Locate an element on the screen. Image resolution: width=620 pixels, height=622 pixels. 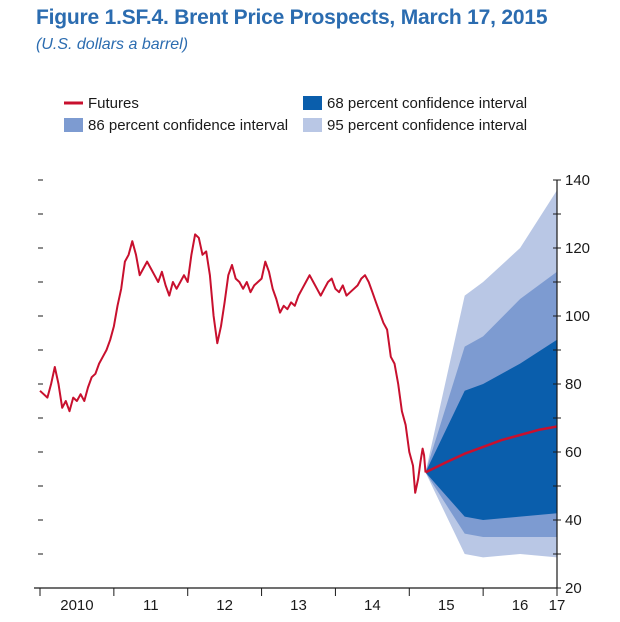
y-tick-label: 80 is located at coordinates (573, 384).